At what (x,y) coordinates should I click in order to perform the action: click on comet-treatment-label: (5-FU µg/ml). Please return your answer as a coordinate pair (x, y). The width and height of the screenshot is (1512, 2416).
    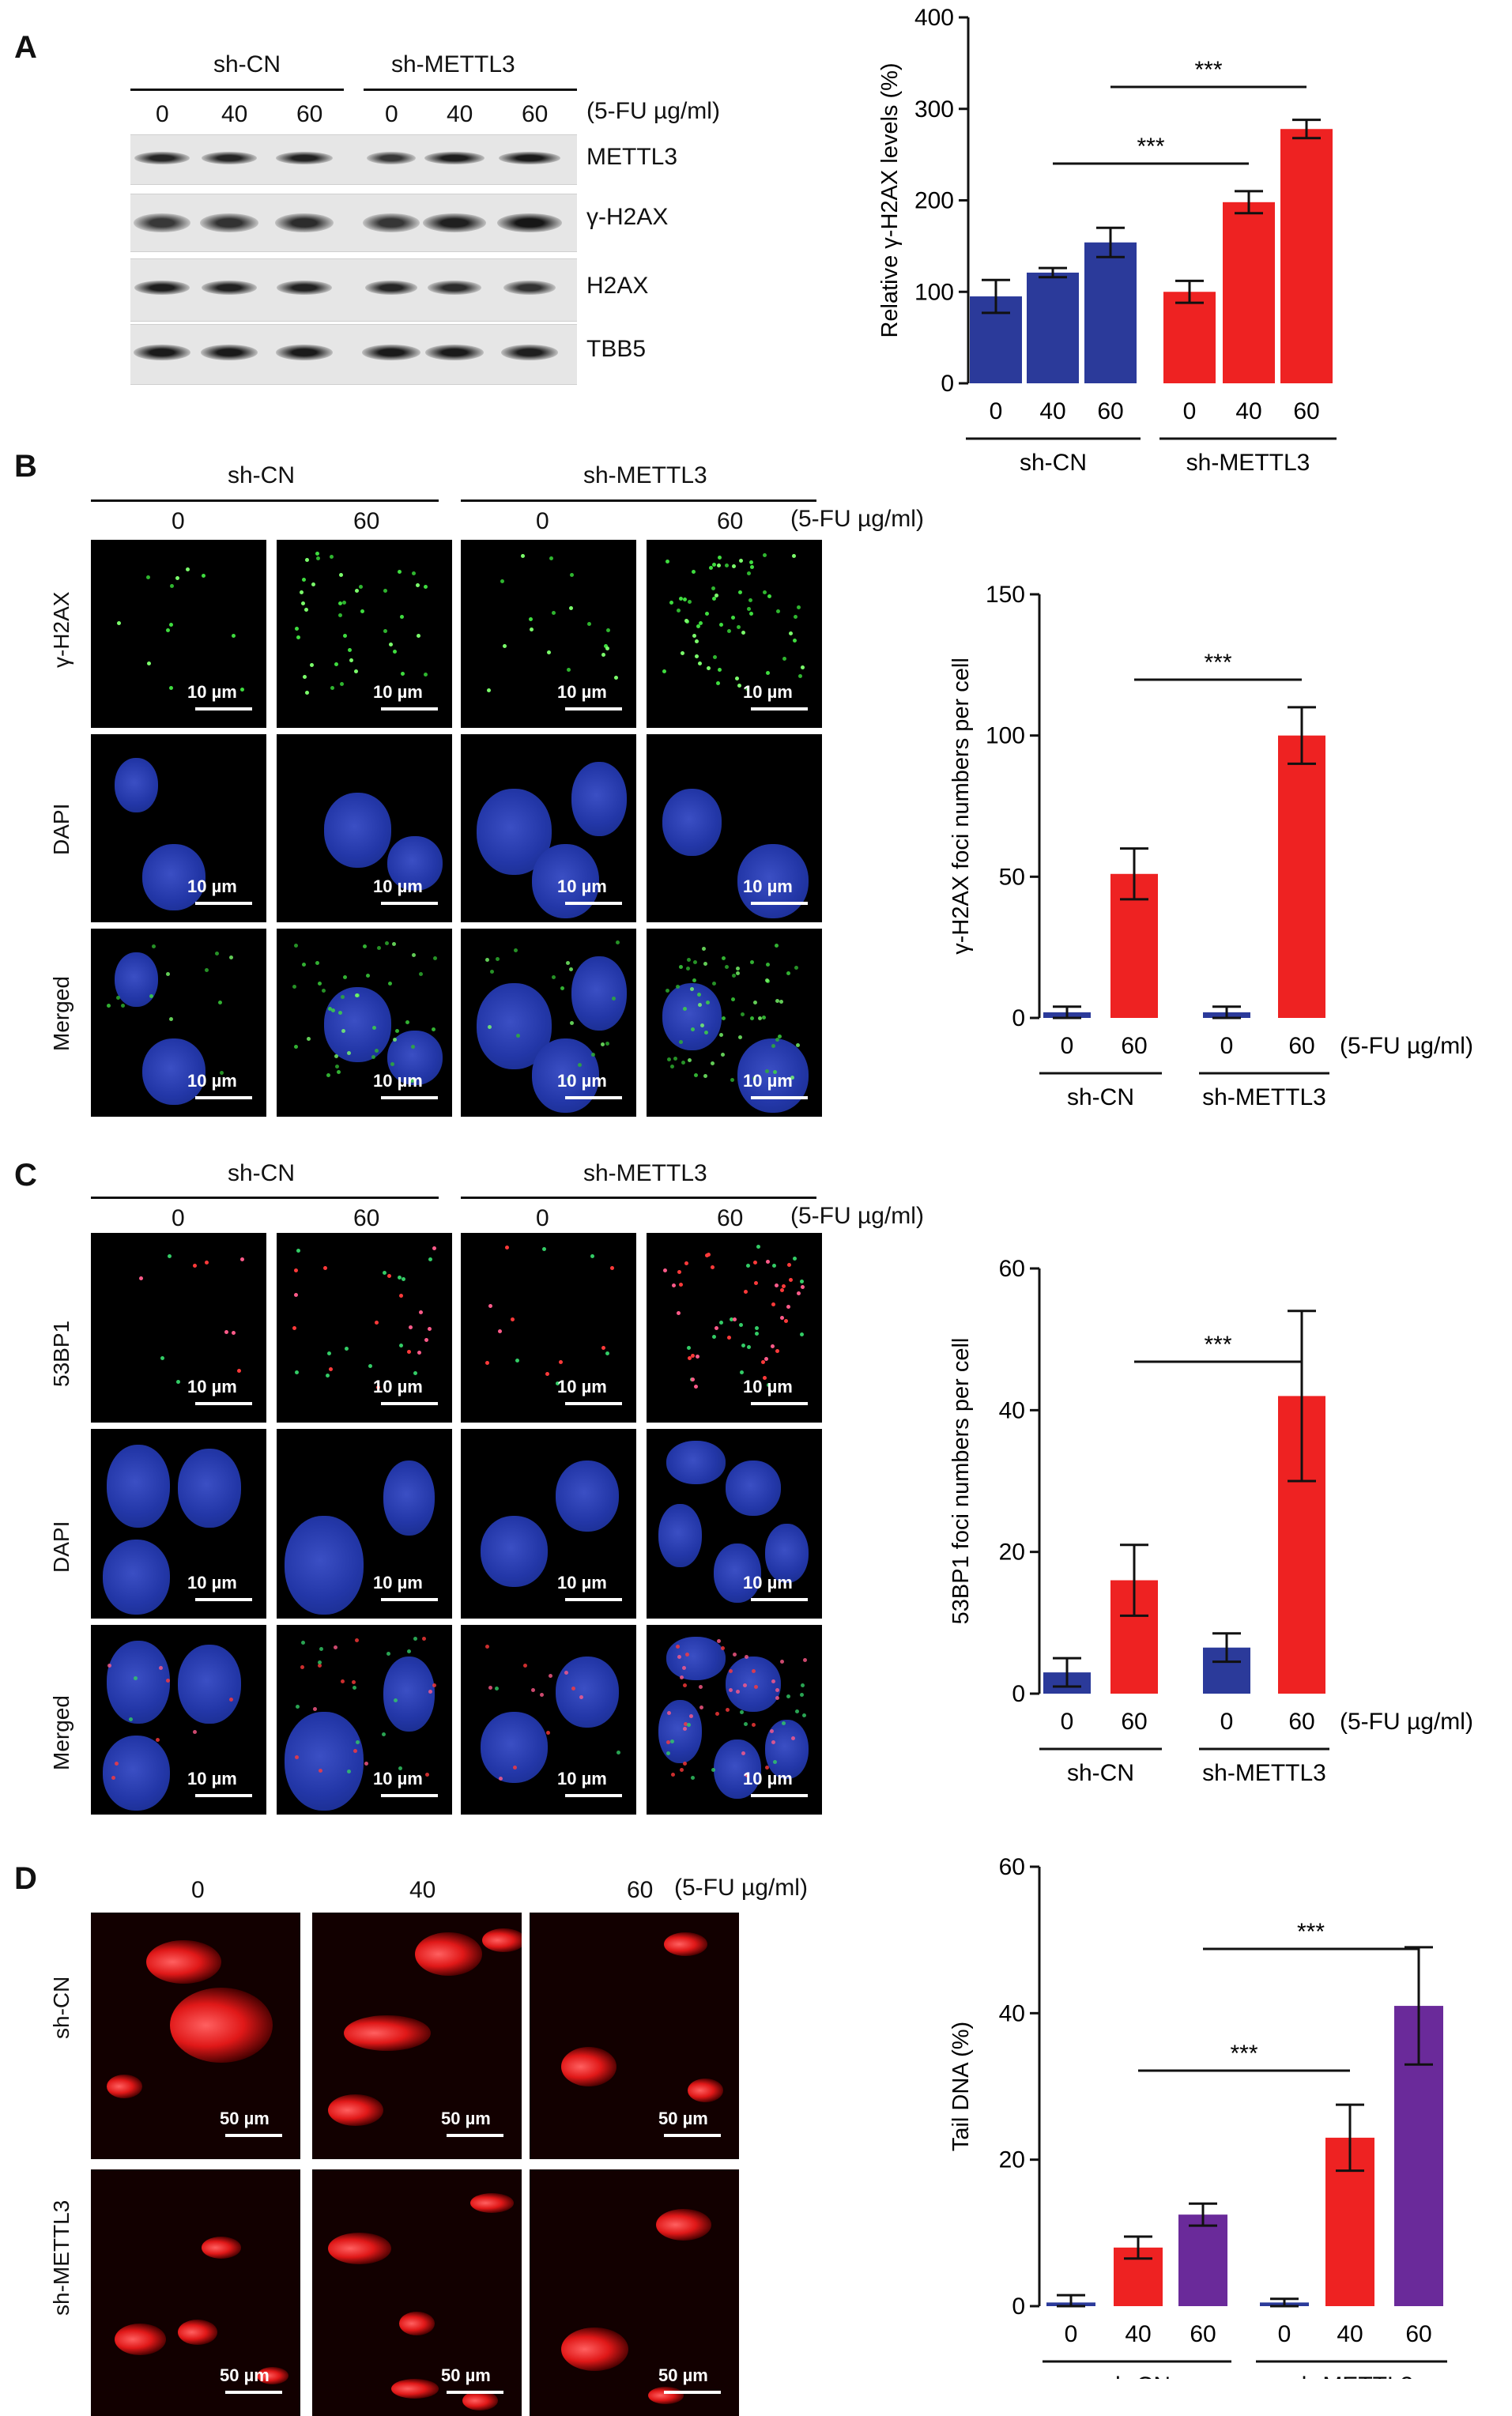
    Looking at the image, I should click on (741, 1888).